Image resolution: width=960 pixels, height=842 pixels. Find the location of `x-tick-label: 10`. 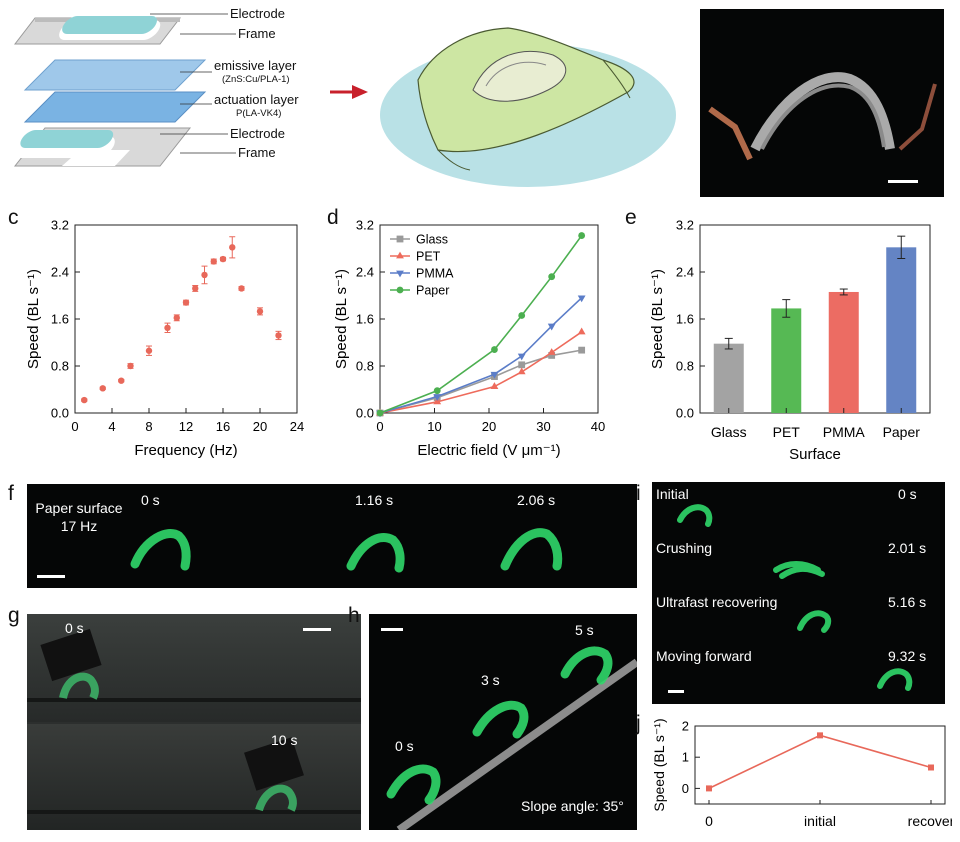

x-tick-label: 10 is located at coordinates (434, 426).